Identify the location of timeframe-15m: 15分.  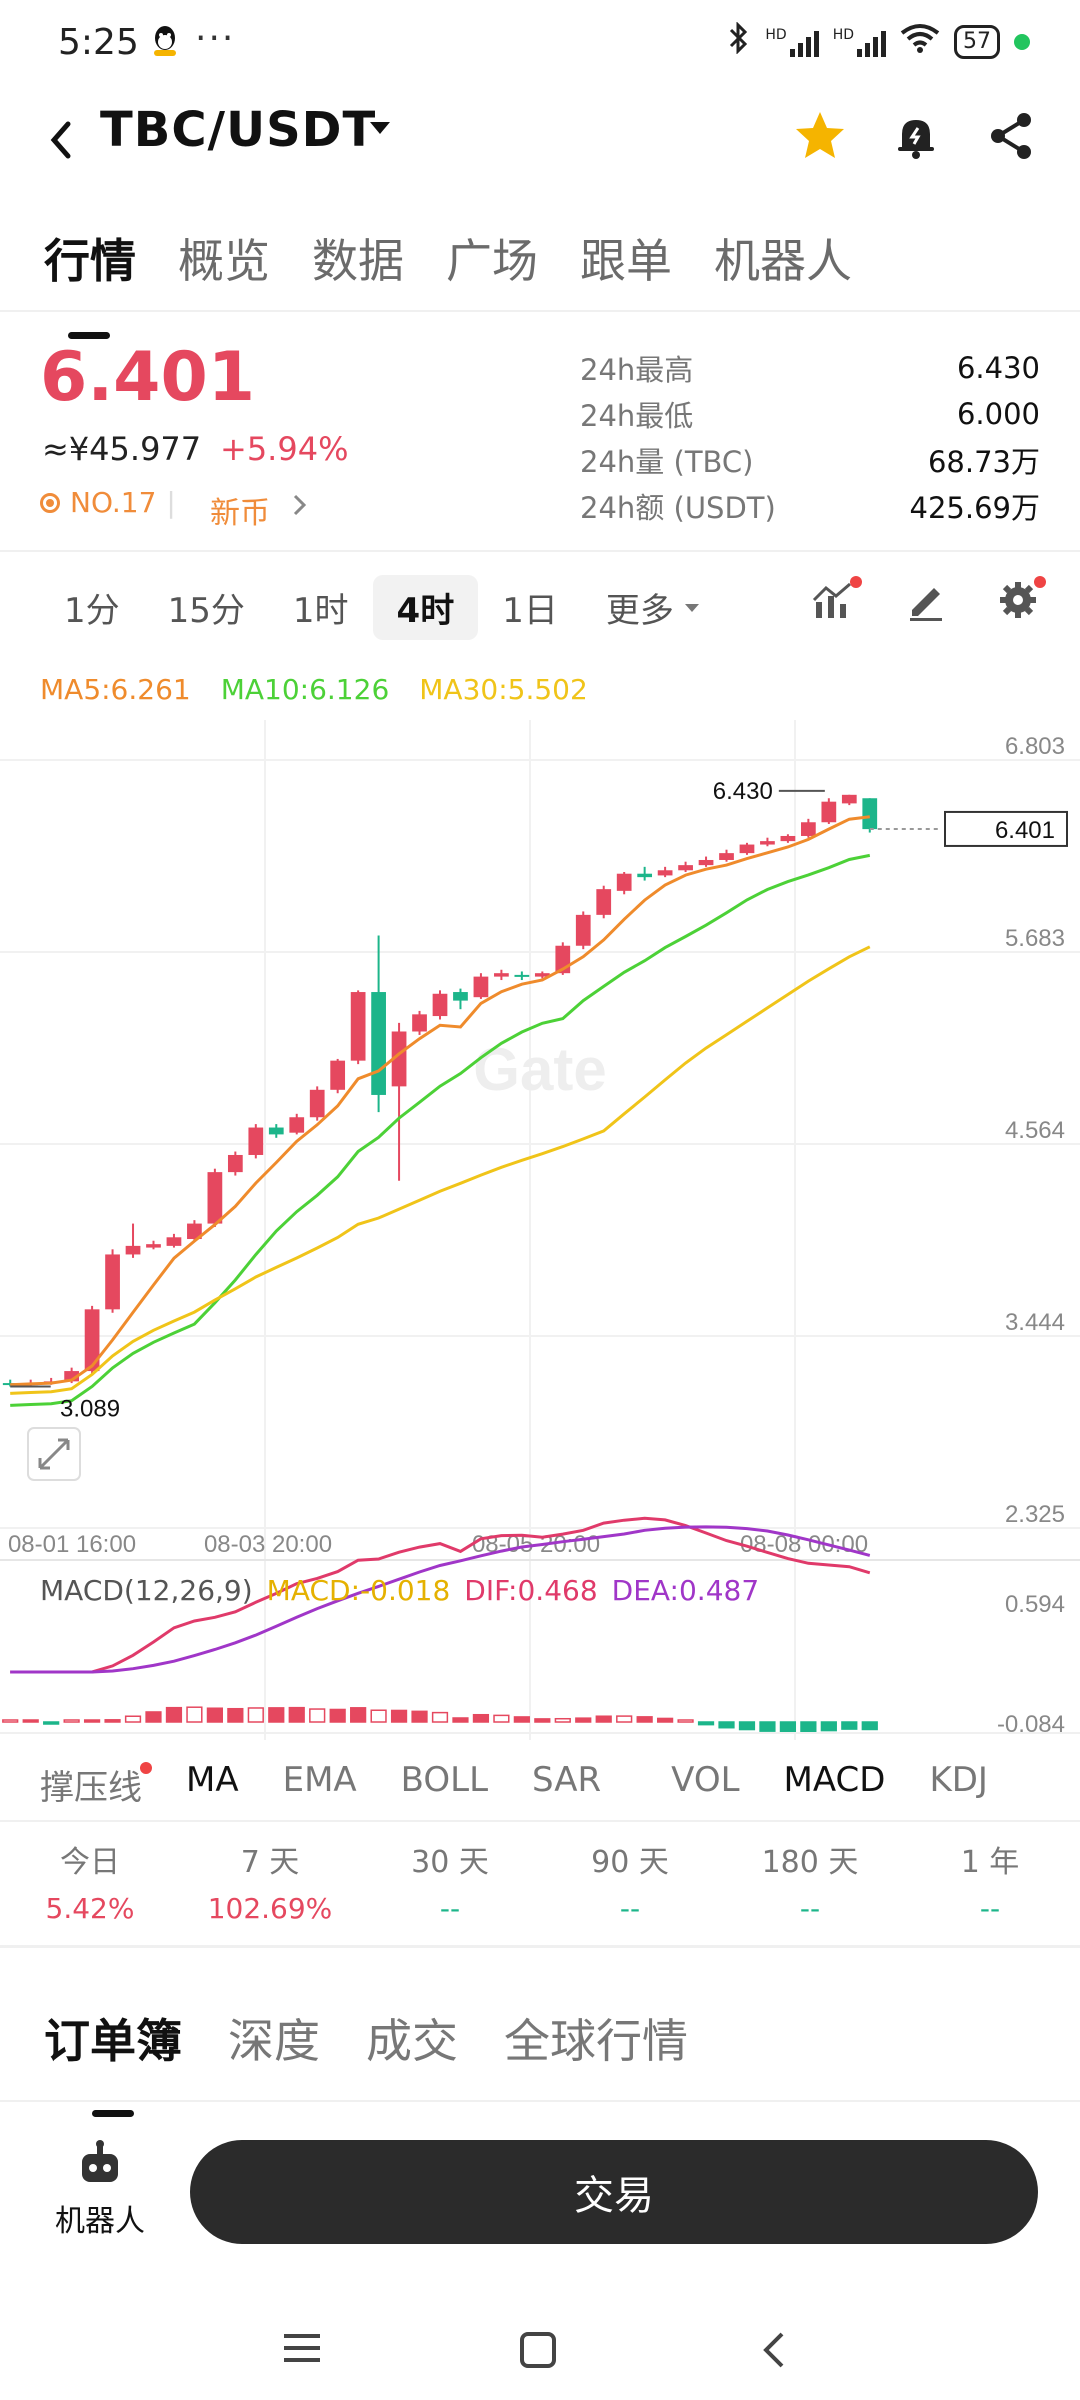
(206, 611).